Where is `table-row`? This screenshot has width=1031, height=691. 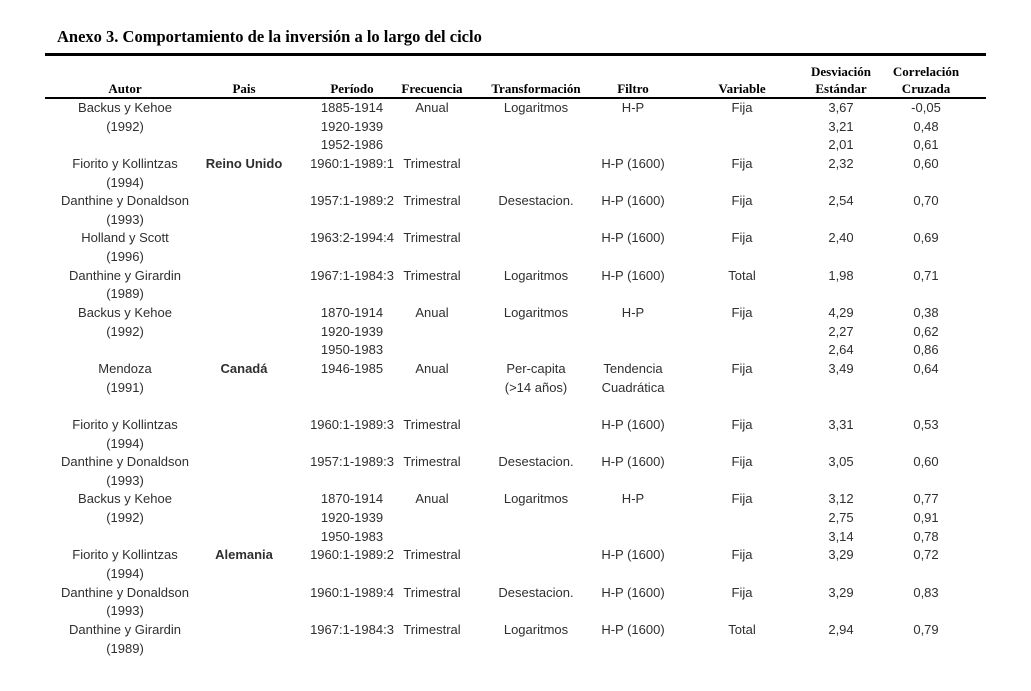 table-row is located at coordinates (515, 406).